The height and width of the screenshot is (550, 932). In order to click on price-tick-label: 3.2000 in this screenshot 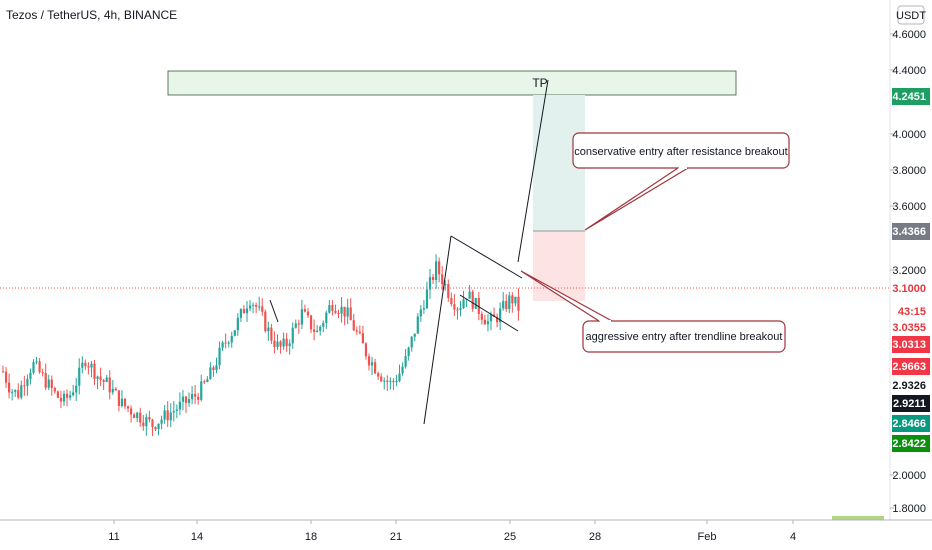, I will do `click(909, 271)`.